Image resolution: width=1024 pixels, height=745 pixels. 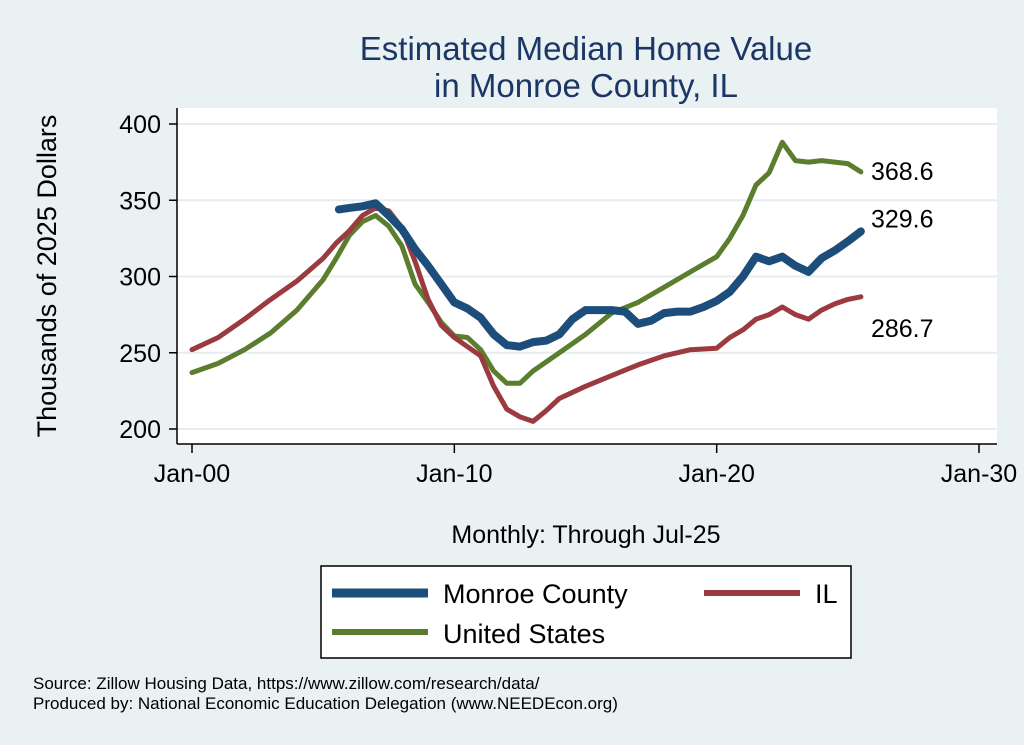 What do you see at coordinates (192, 474) in the screenshot?
I see `x-tick-label-0: Jan-00` at bounding box center [192, 474].